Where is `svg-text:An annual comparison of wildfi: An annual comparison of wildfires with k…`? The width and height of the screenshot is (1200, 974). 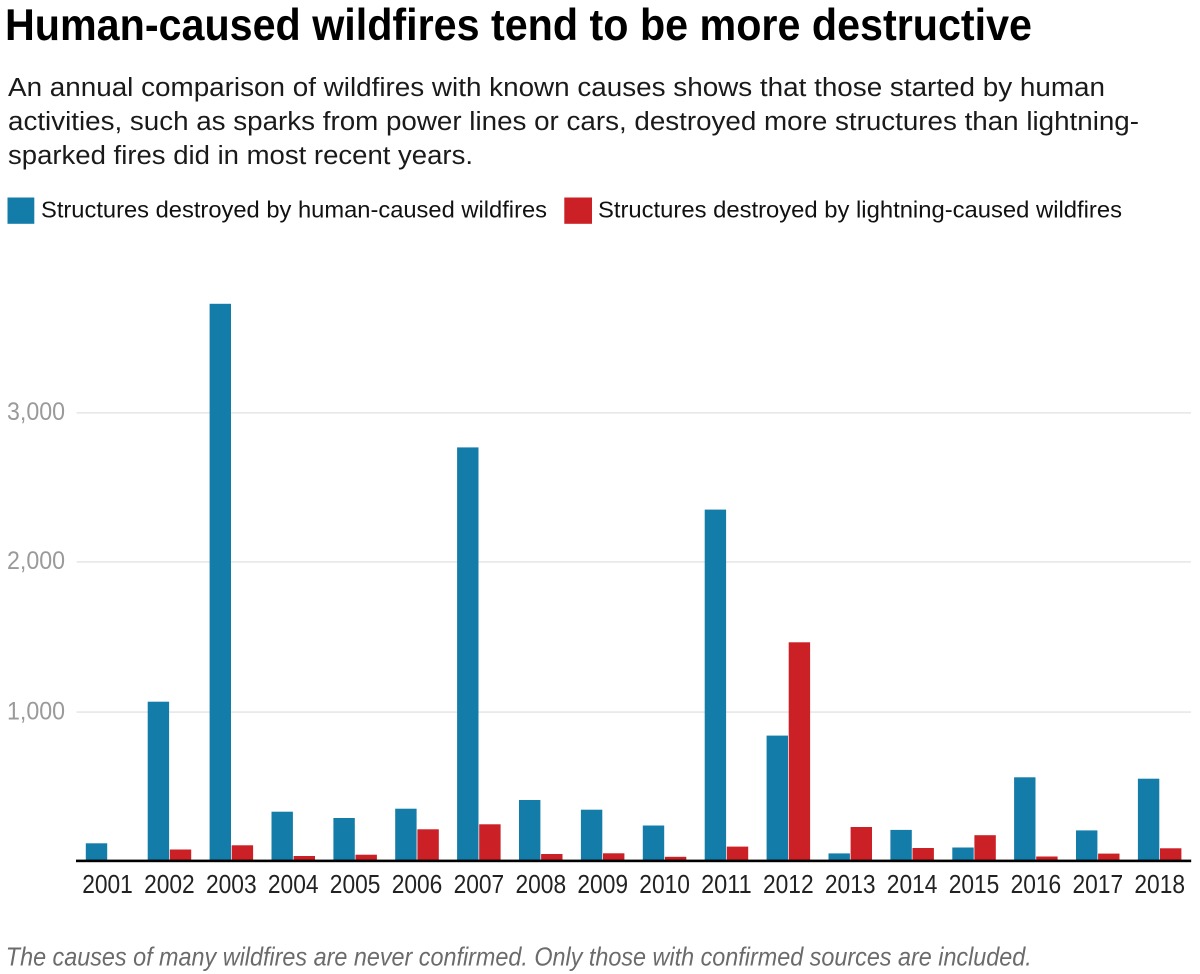 svg-text:An annual comparison of wildfi: An annual comparison of wildfires with k… is located at coordinates (556, 87).